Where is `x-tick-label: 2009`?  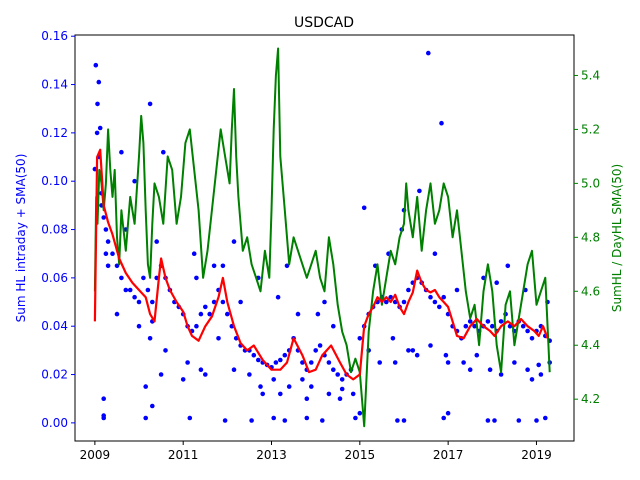 x-tick-label: 2009 is located at coordinates (95, 455).